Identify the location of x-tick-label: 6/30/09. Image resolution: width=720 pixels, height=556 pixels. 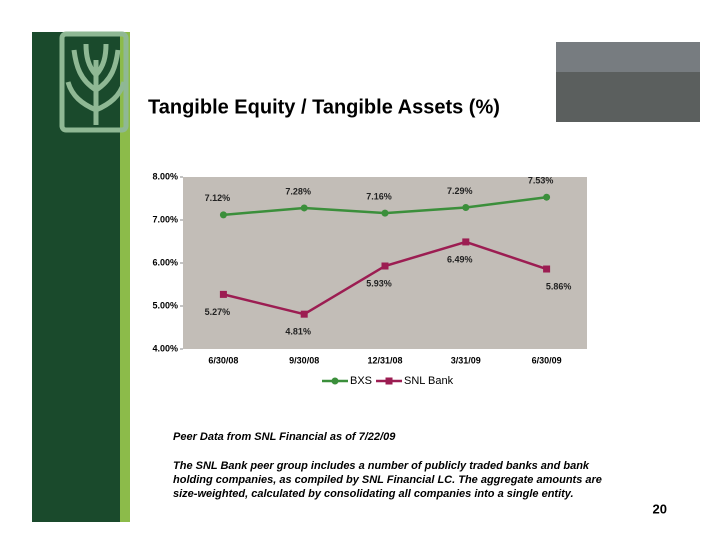
(547, 360).